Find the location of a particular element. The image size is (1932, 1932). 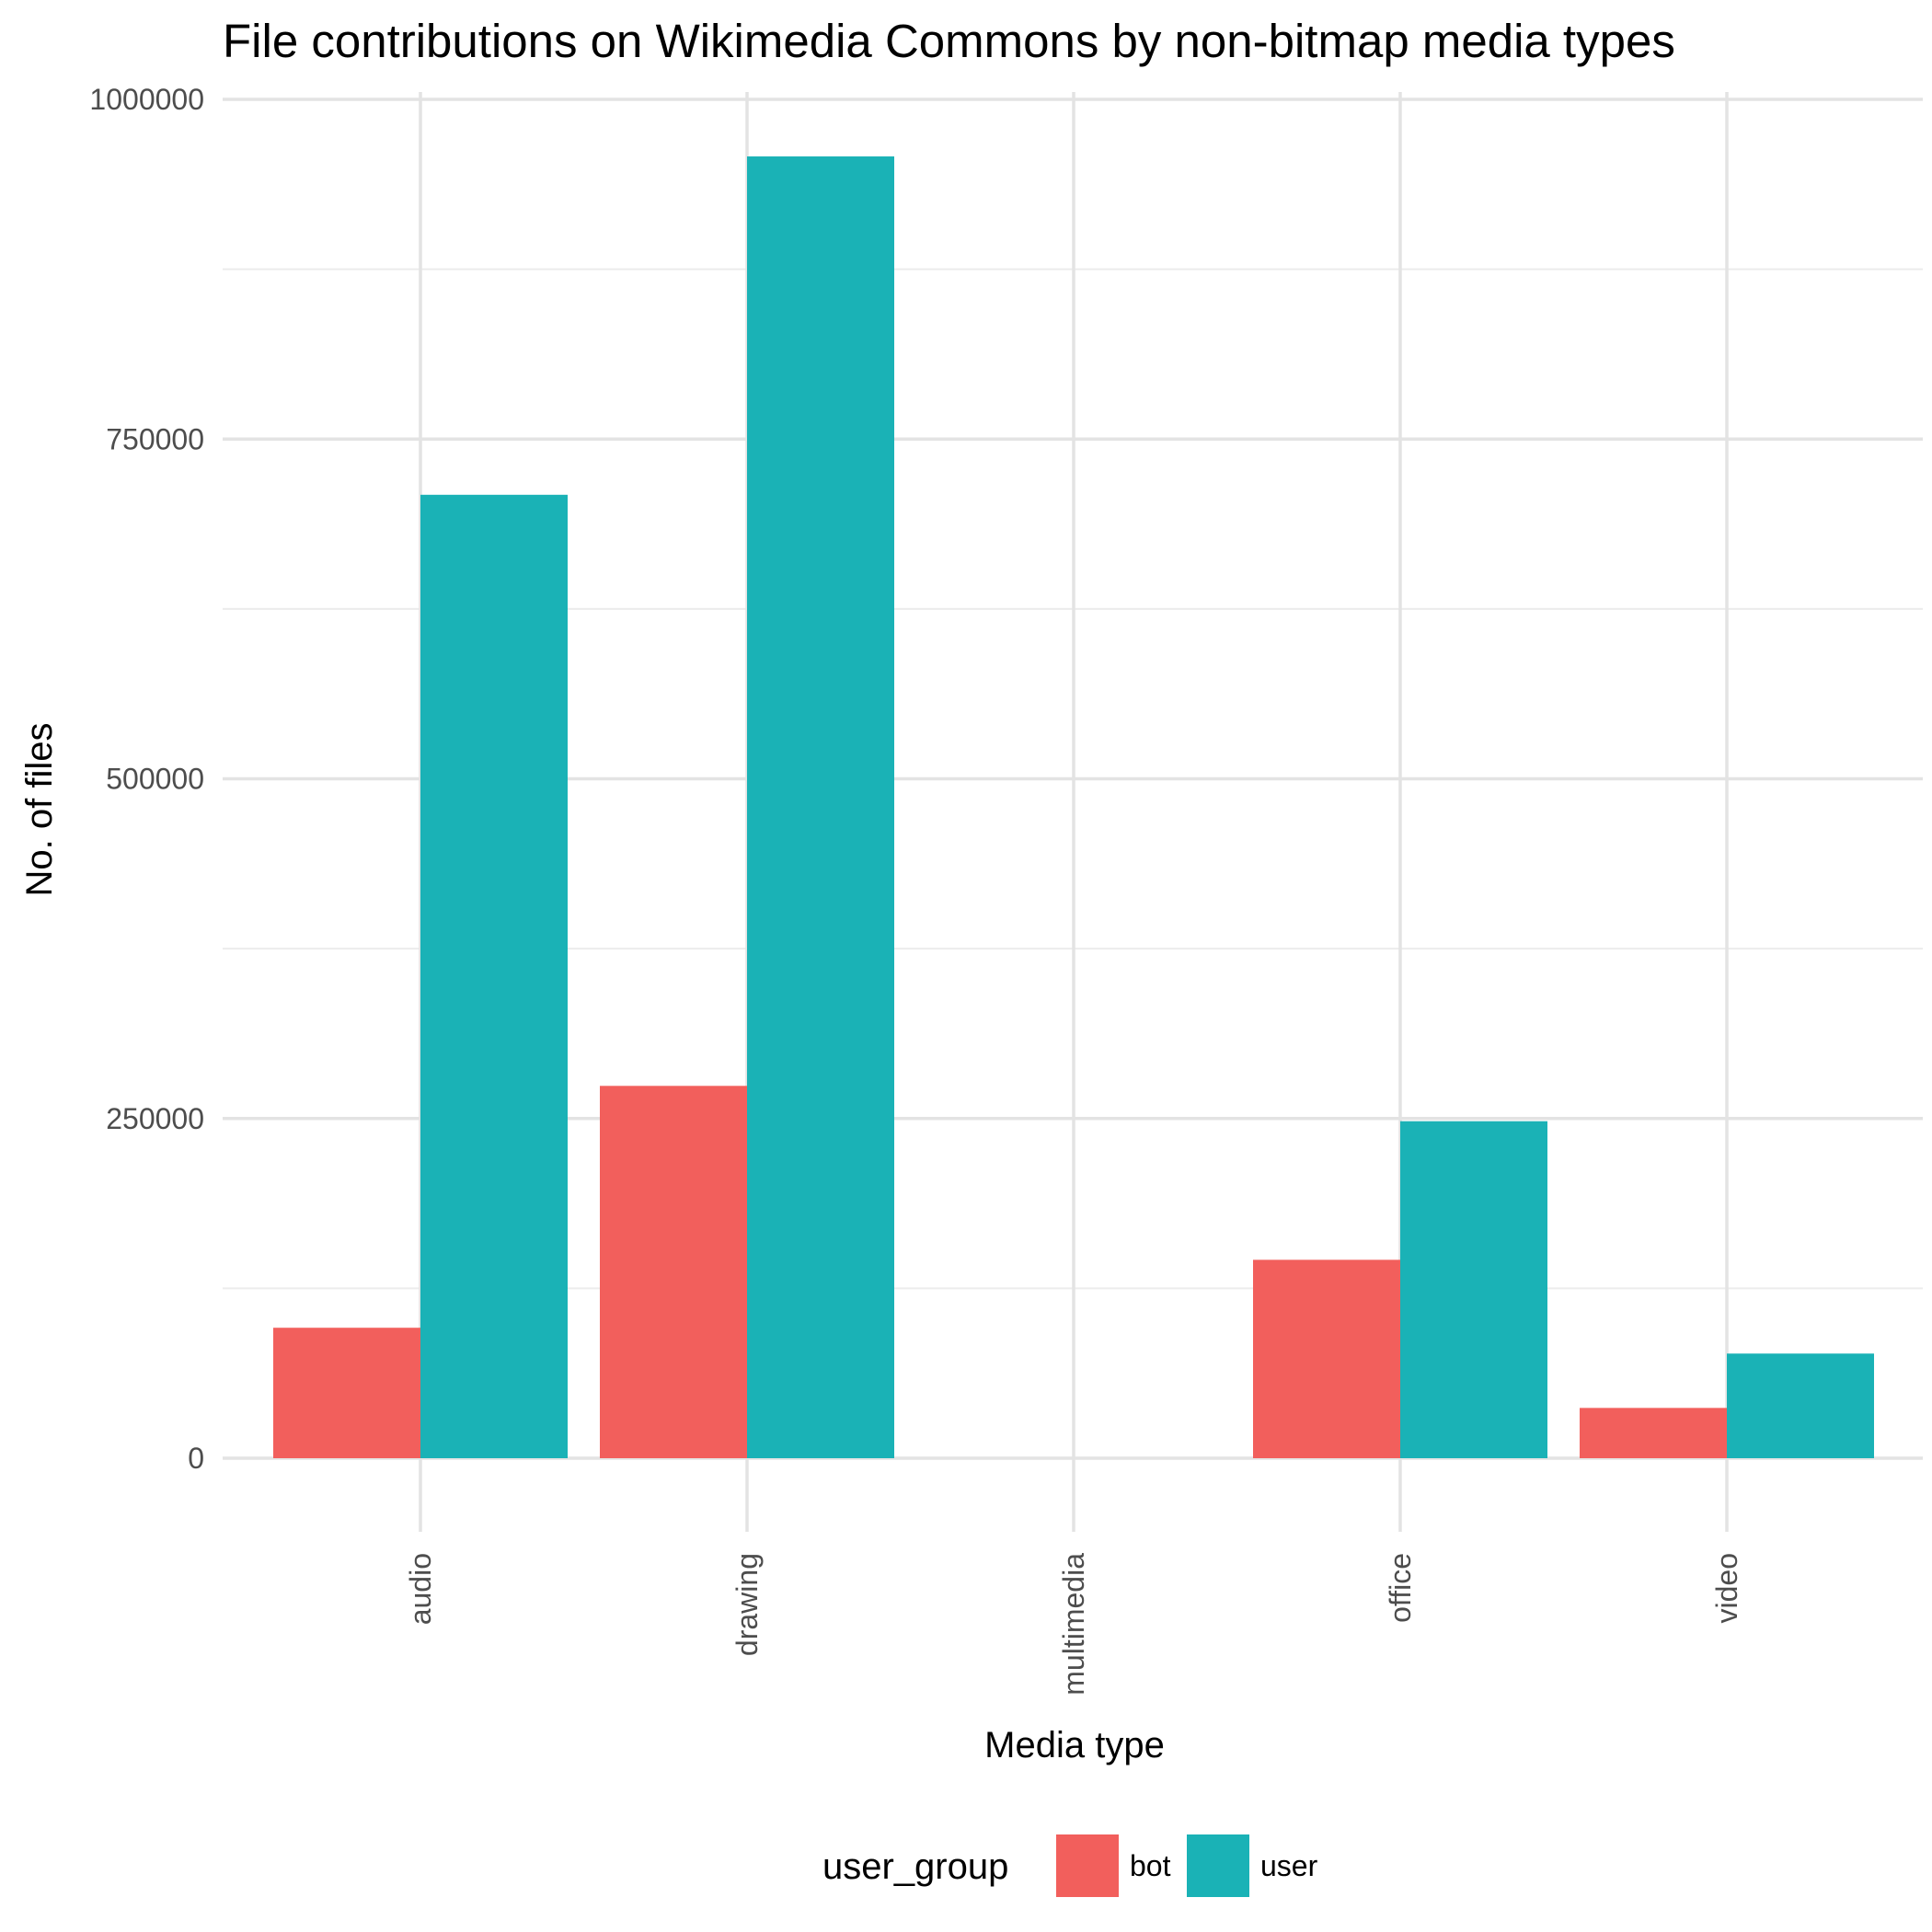

bar-bot-video is located at coordinates (1653, 1433).